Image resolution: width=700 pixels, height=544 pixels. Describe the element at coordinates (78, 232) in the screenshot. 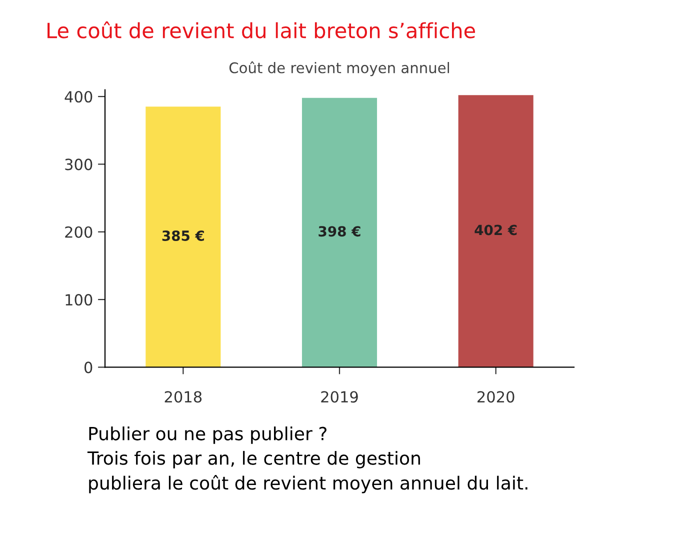

I see `y-tick-label: 200` at that location.